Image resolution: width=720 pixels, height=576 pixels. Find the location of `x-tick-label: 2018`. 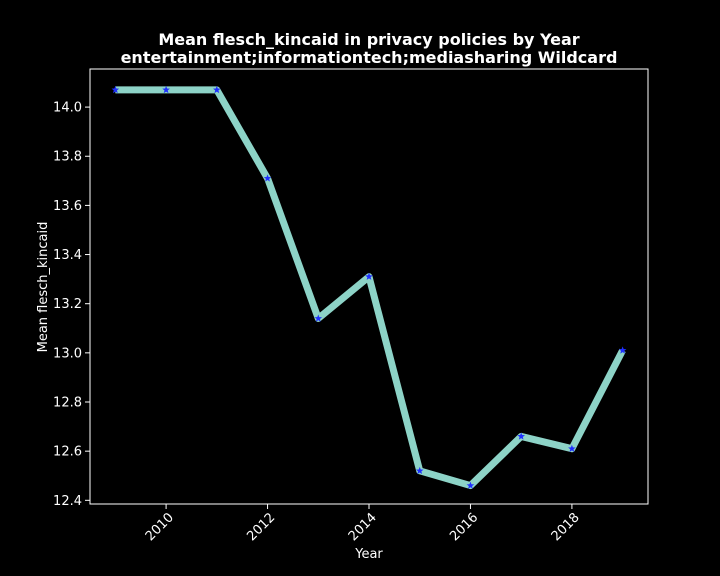

x-tick-label: 2018 is located at coordinates (566, 527).